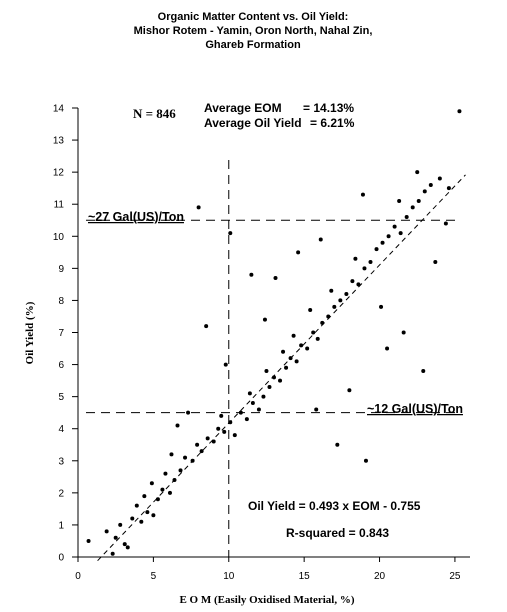 The image size is (507, 612). Describe the element at coordinates (154, 113) in the screenshot. I see `n-count-label: N = 846` at that location.